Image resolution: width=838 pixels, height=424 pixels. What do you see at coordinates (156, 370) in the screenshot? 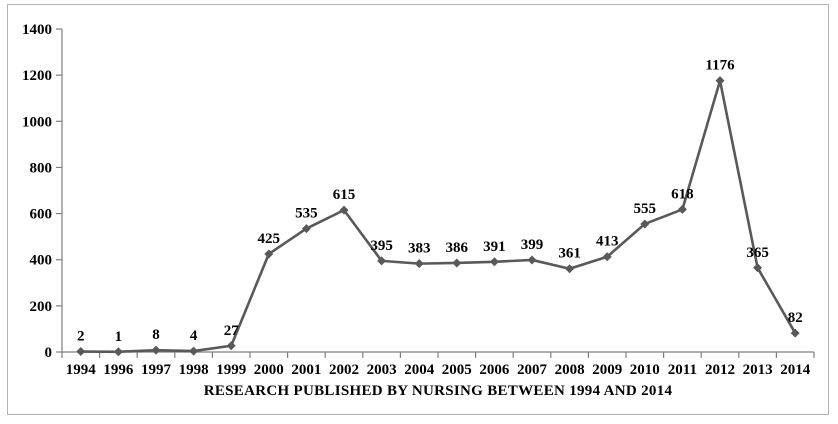
I see `x-tick-label: 1997` at bounding box center [156, 370].